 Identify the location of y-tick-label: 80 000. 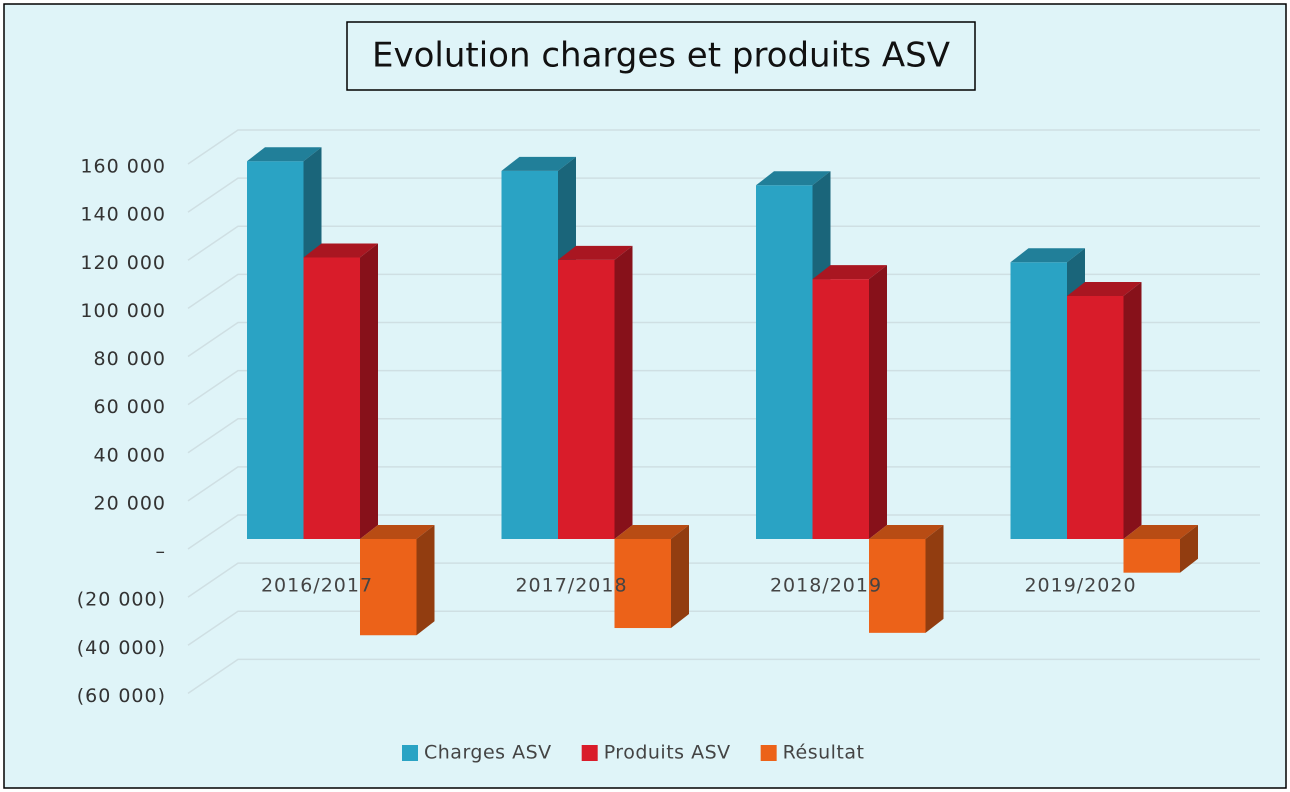
(130, 359).